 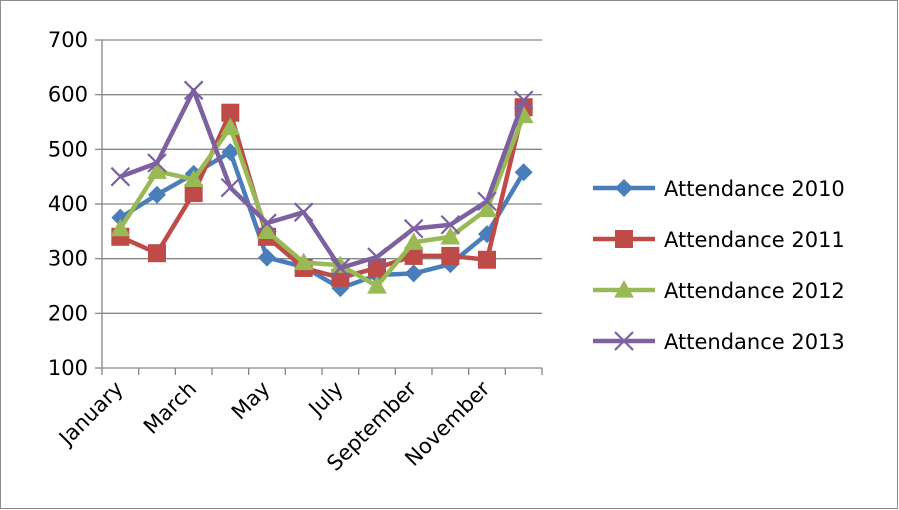 I want to click on legend-item: Attendance 2010, so click(x=719, y=189).